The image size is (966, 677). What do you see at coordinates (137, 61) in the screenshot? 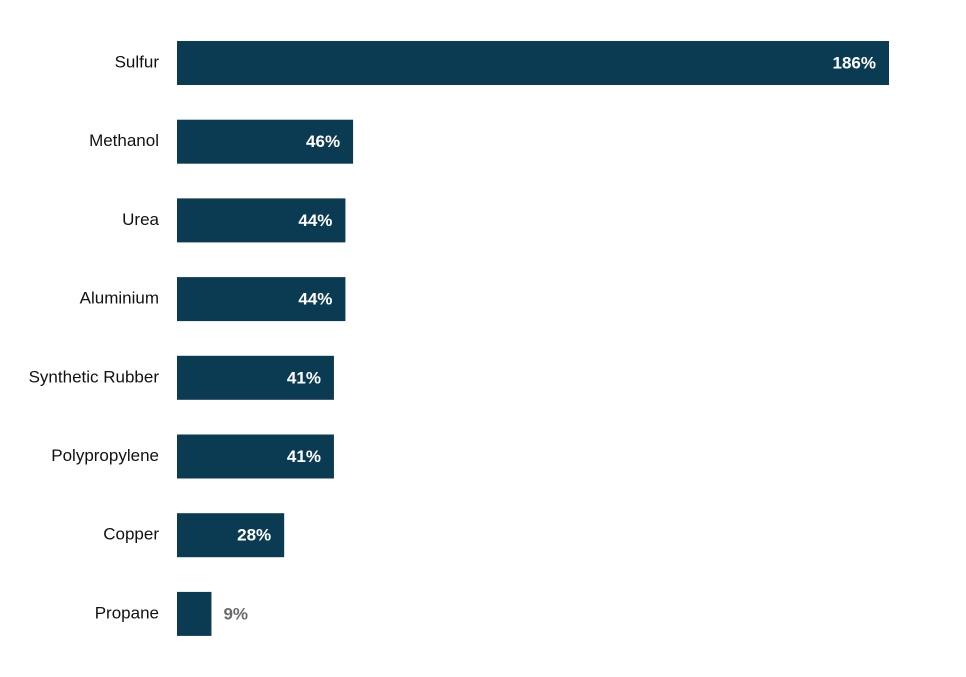
I see `category-label: Sulfur` at bounding box center [137, 61].